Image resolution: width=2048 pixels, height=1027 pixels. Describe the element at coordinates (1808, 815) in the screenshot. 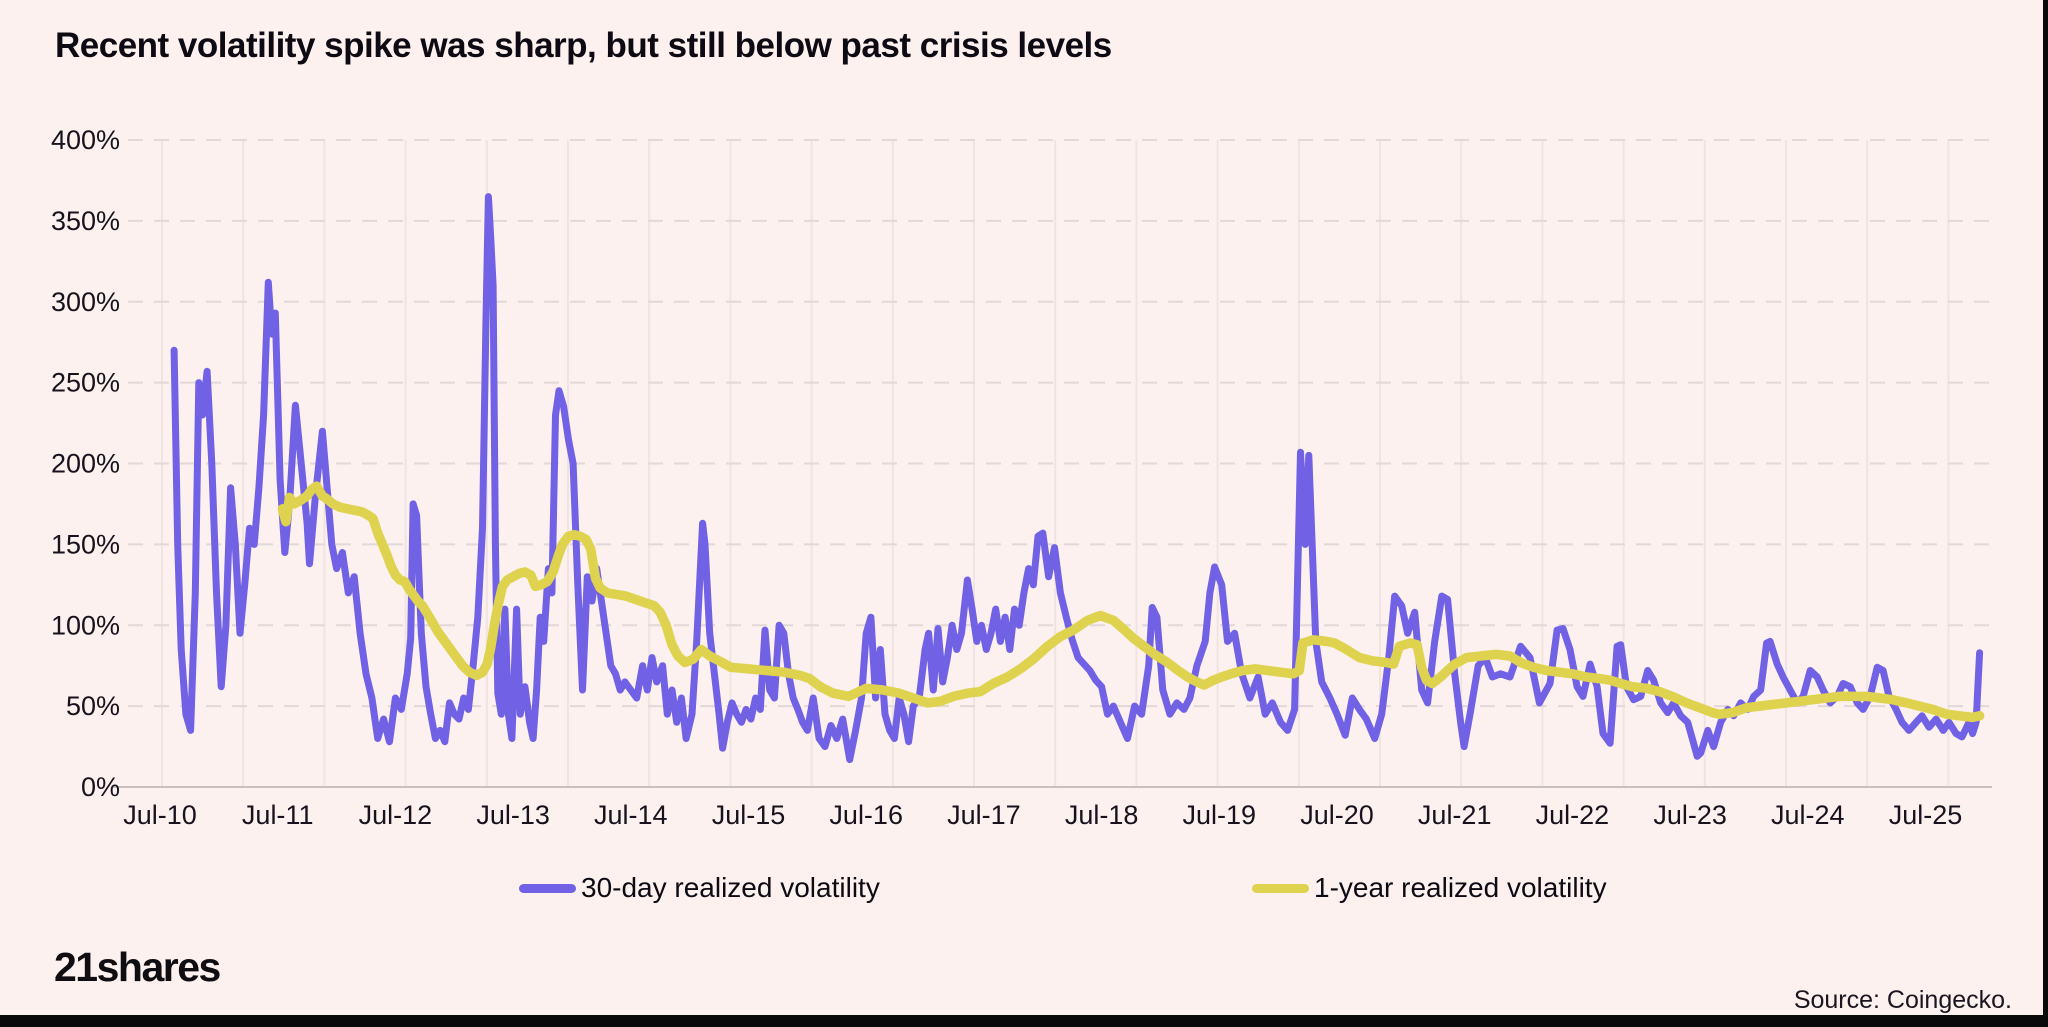

I see `x-axis-tick-label: Jul-24` at that location.